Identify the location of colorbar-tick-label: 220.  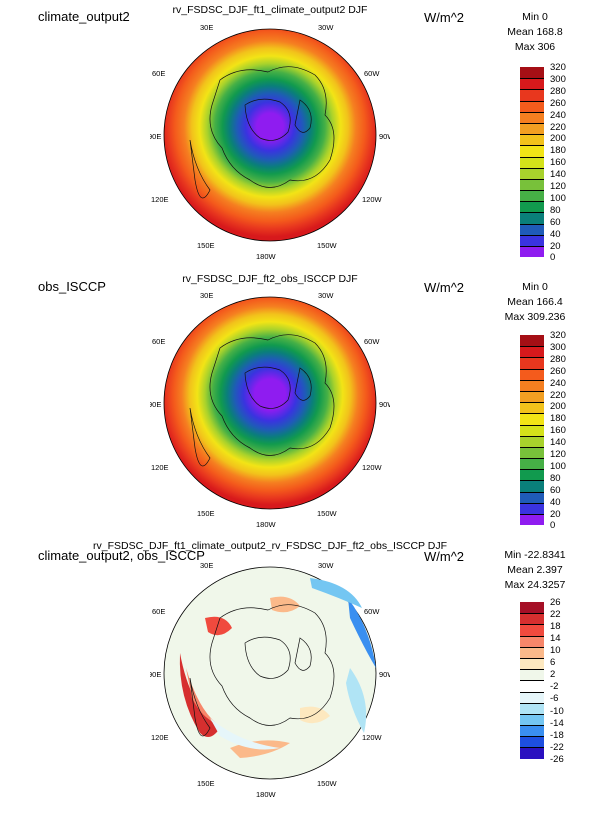
(558, 127).